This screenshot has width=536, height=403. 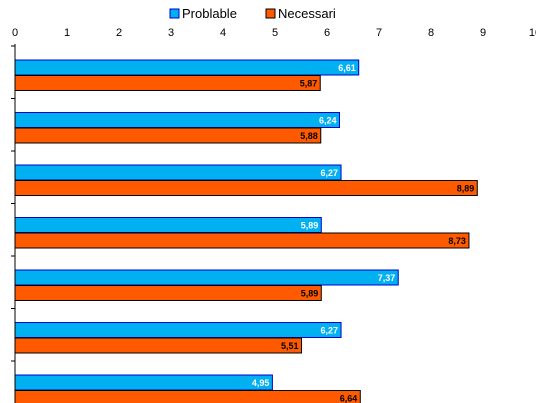 What do you see at coordinates (290, 346) in the screenshot?
I see `bar-value-label: 5,51` at bounding box center [290, 346].